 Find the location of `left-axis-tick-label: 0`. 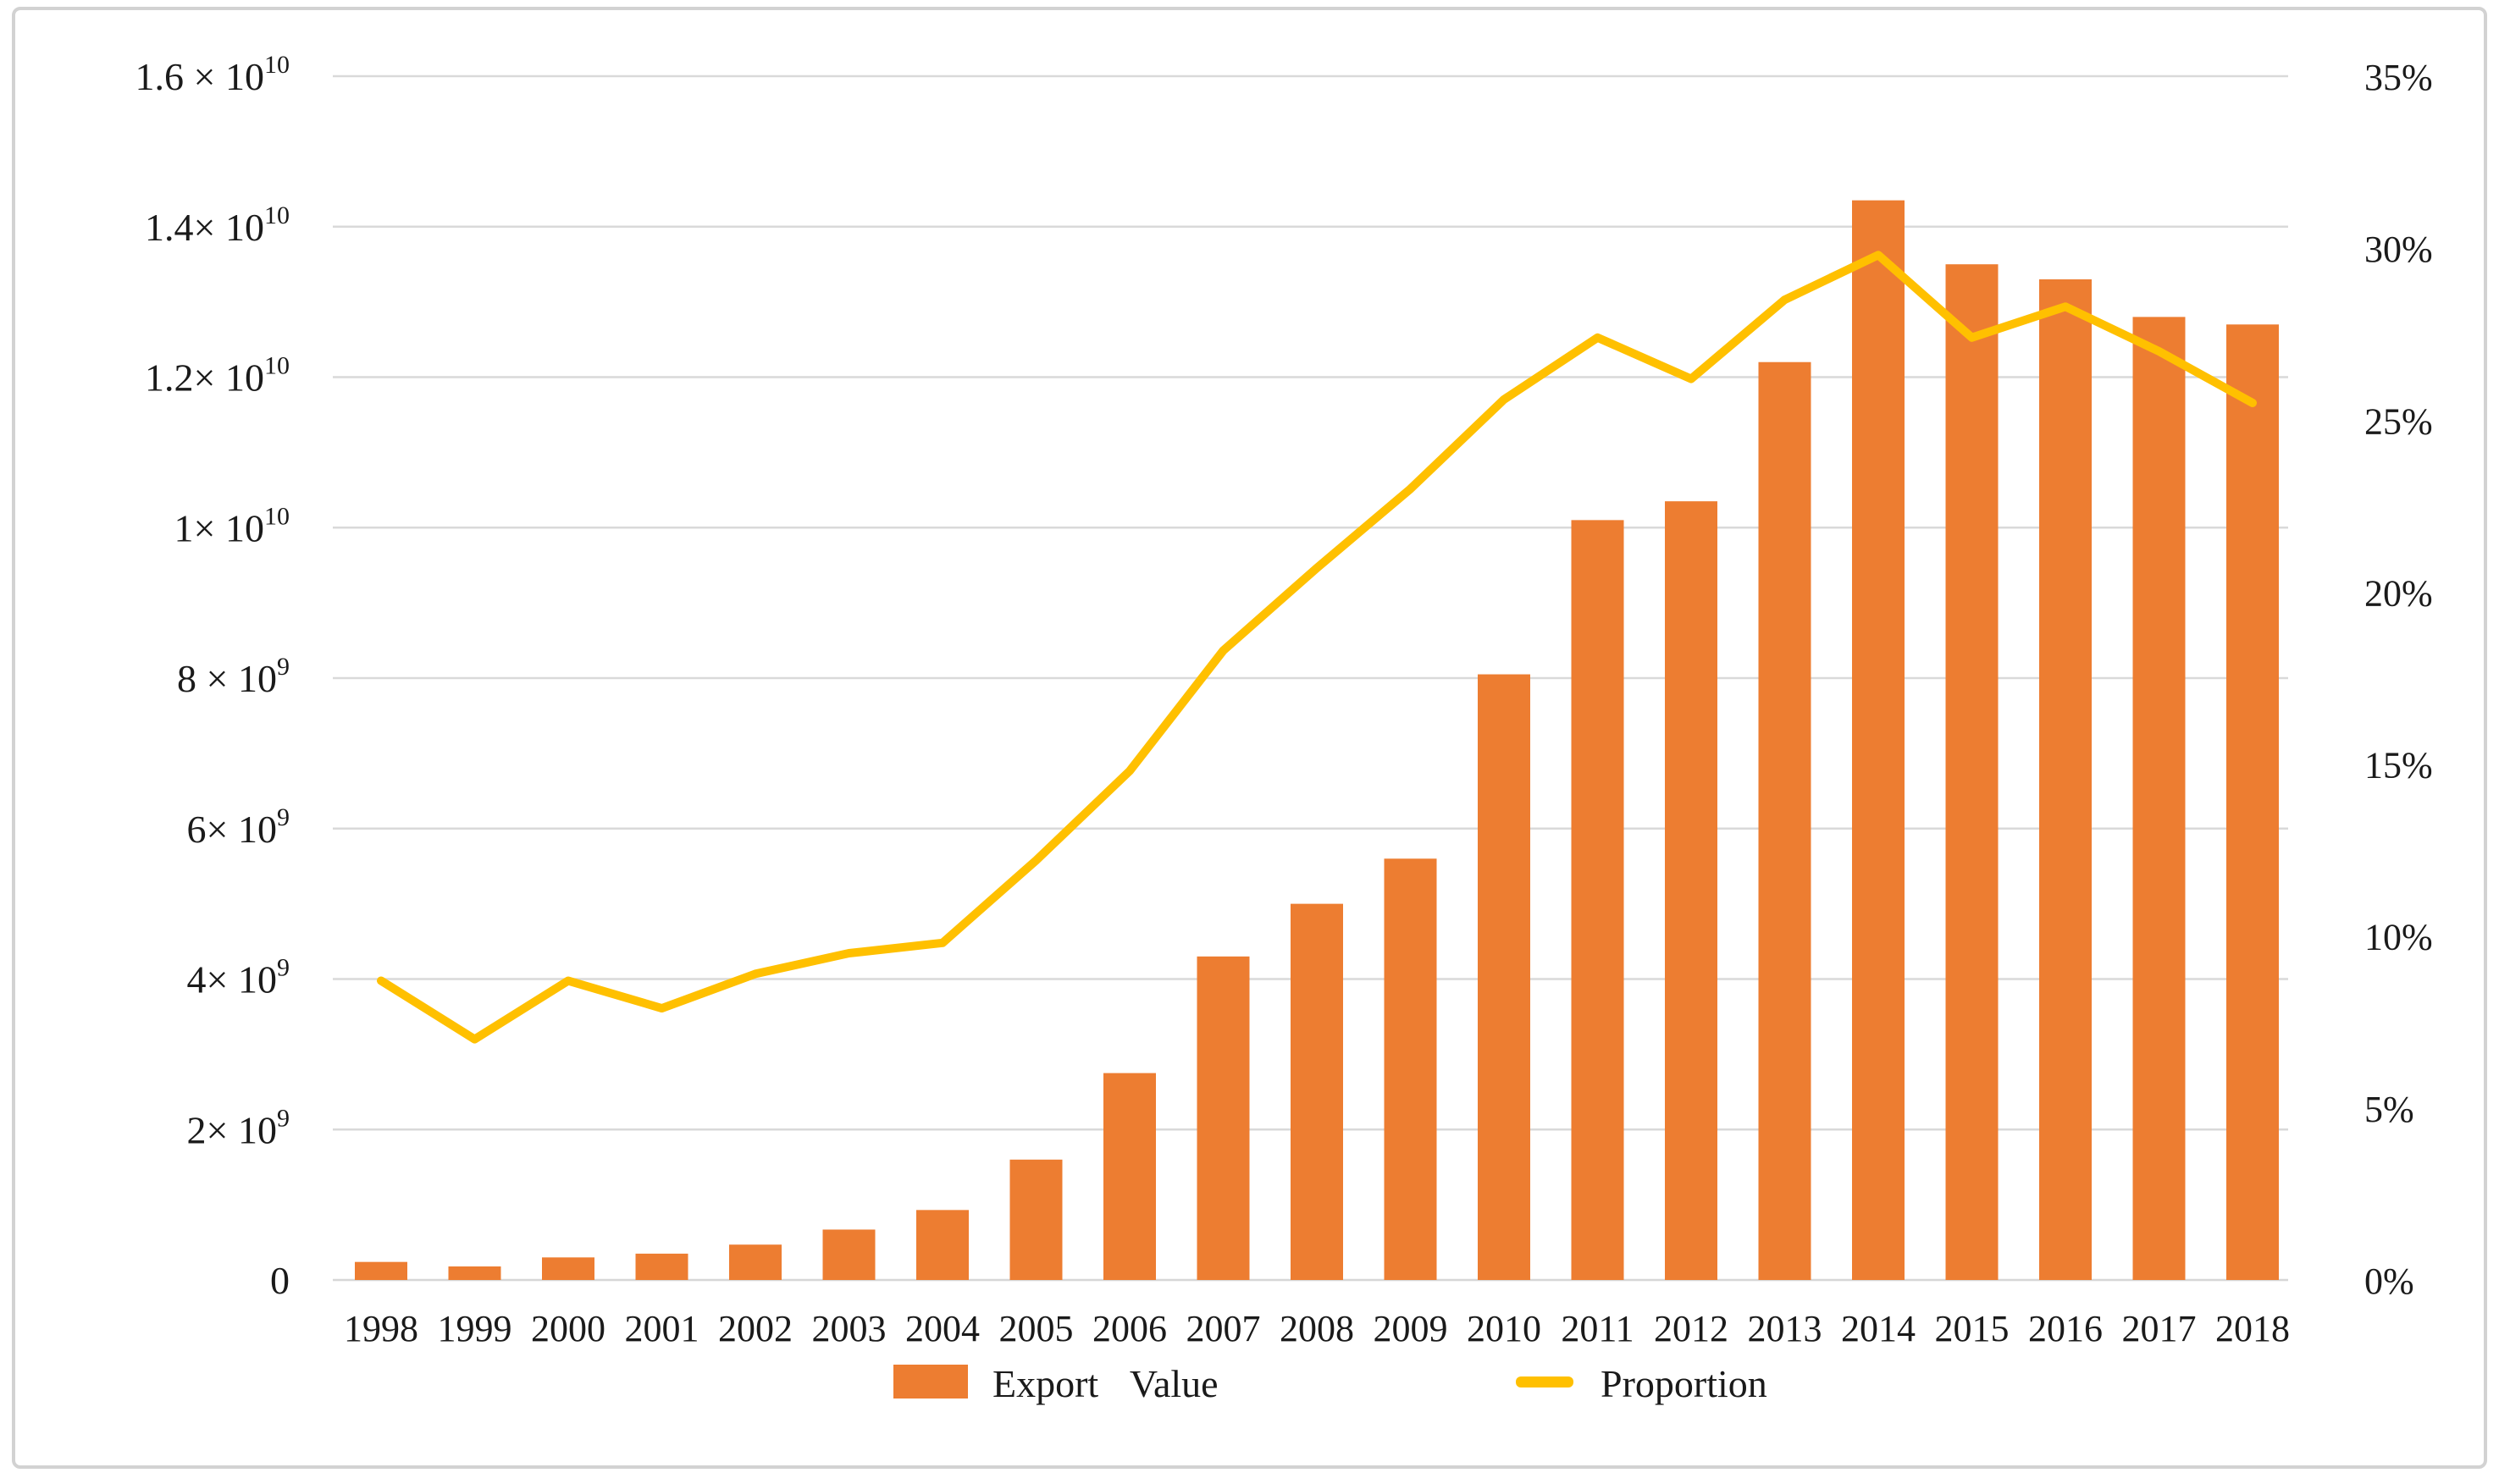

left-axis-tick-label: 0 is located at coordinates (280, 1280).